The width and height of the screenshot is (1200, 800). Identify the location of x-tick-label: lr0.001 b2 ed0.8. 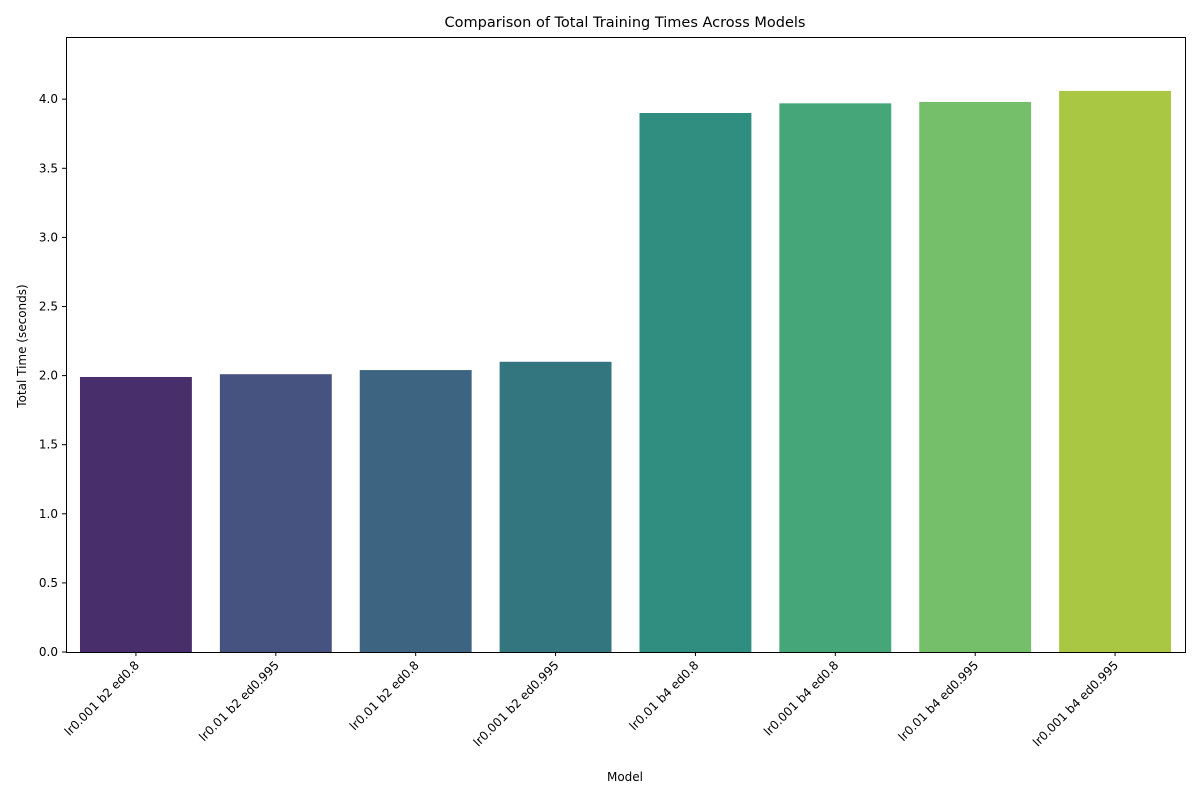
(102, 698).